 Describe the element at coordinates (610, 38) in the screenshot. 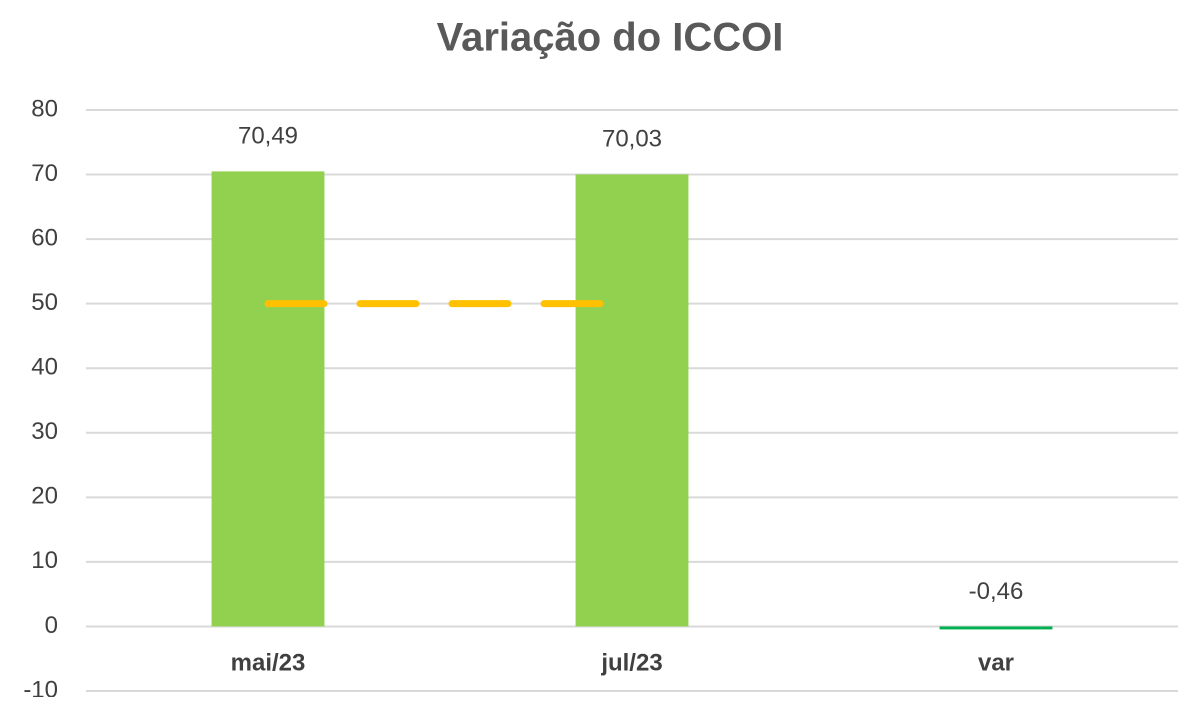

I see `chart-title: Variação do ICCOI` at that location.